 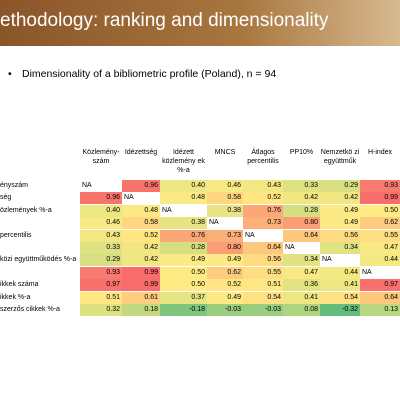 What do you see at coordinates (14, 185) in the screenshot?
I see `row-label: ényszám` at bounding box center [14, 185].